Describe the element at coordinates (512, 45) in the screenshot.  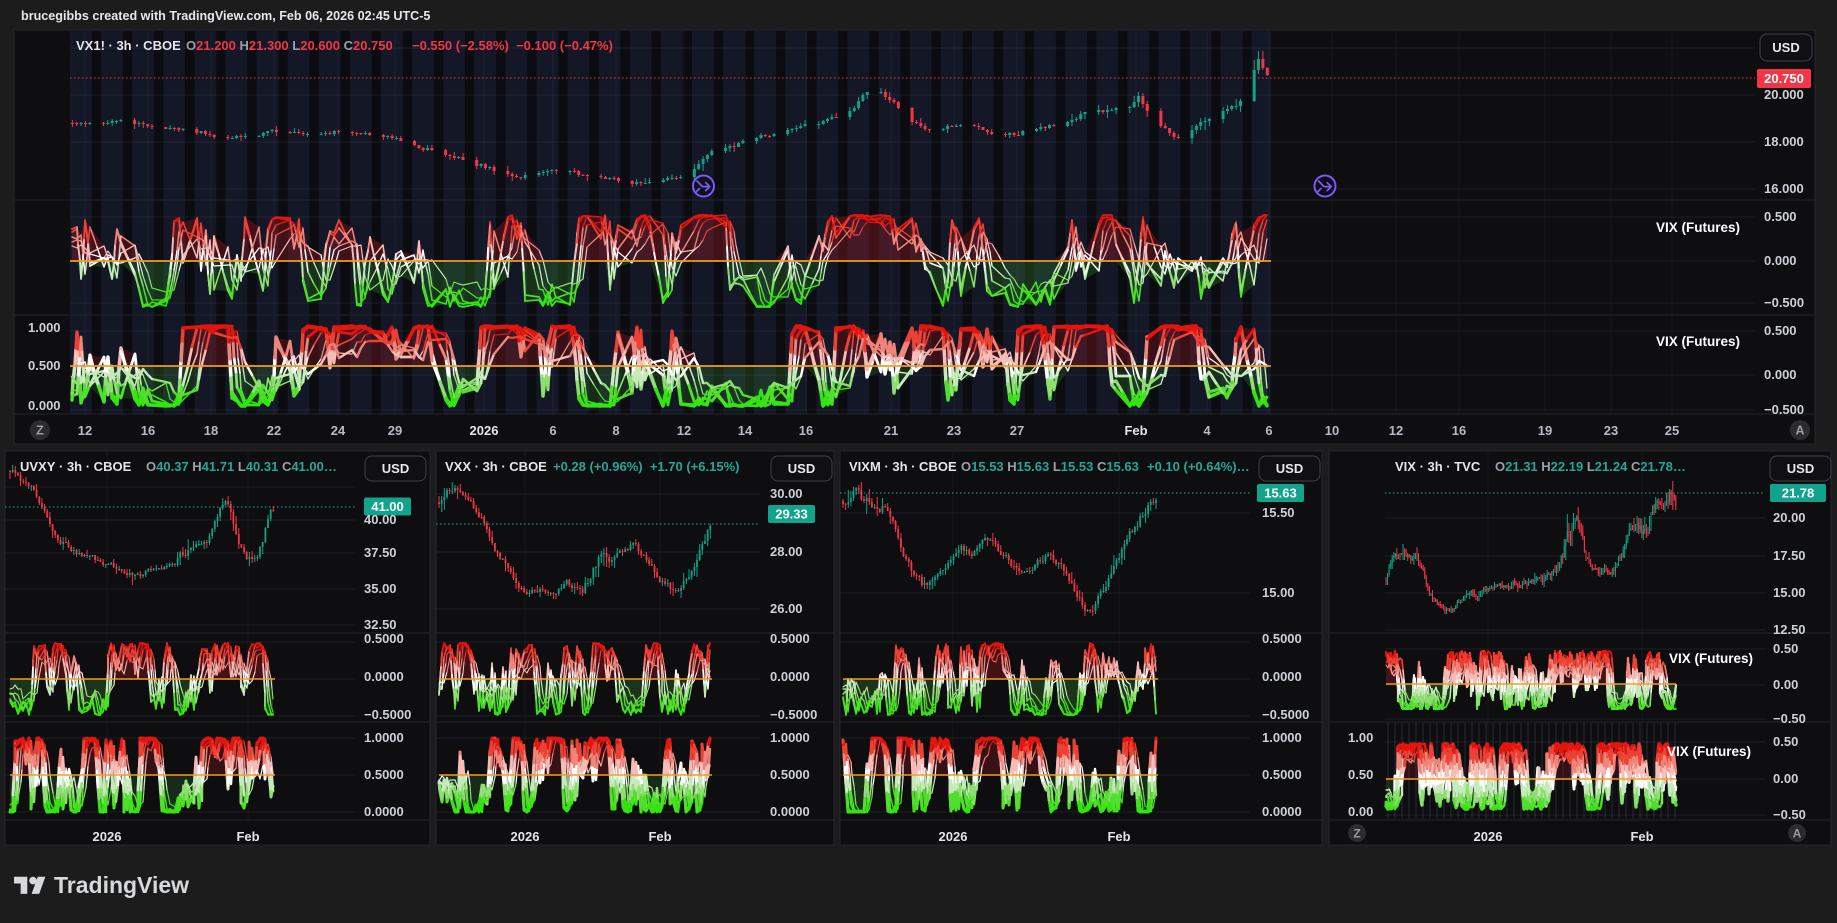
I see `svg-text:−0.550 (−2.58%) −0.100 (−0.47: −0.550 (−2.58%) −0.100 (−0.47%)` at that location.